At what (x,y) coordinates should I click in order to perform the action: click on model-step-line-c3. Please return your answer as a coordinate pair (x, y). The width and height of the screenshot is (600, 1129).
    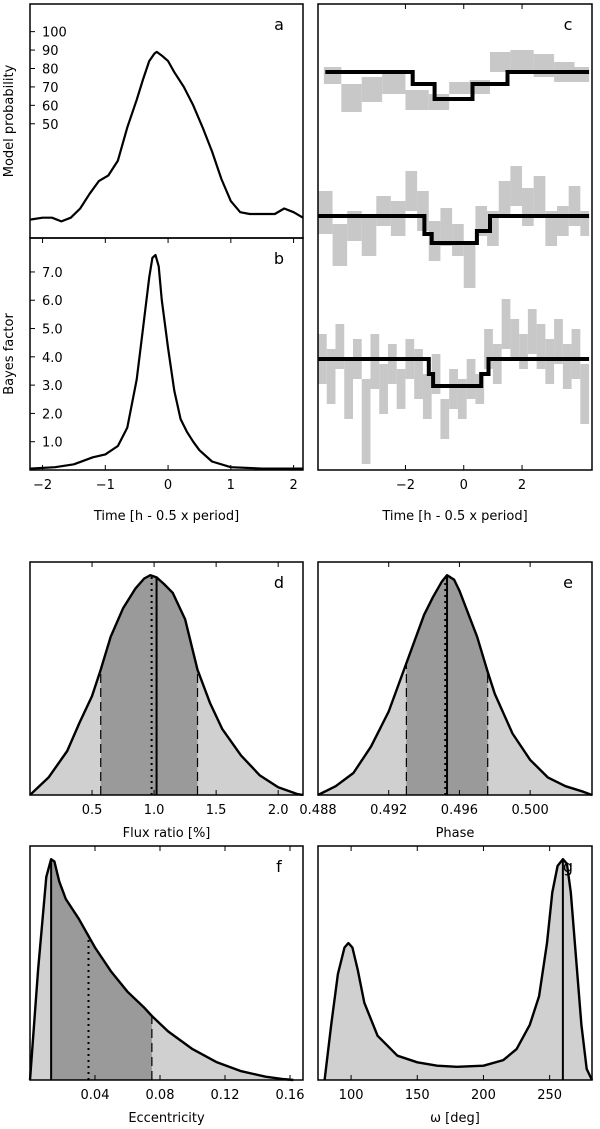
    Looking at the image, I should click on (454, 372).